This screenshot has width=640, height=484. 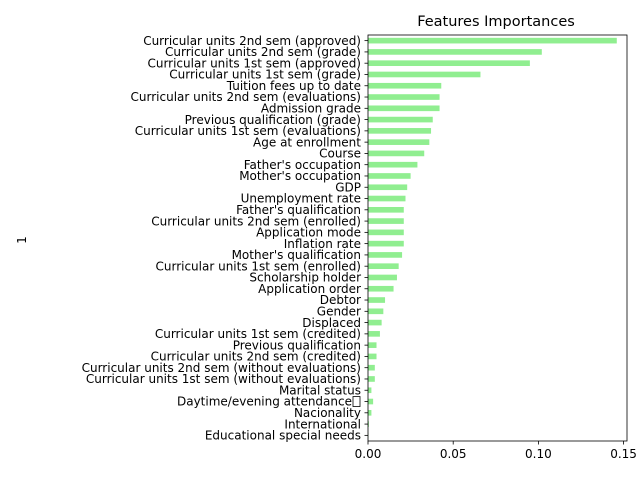 I want to click on x-tick-label-0: 0.00, so click(x=368, y=454).